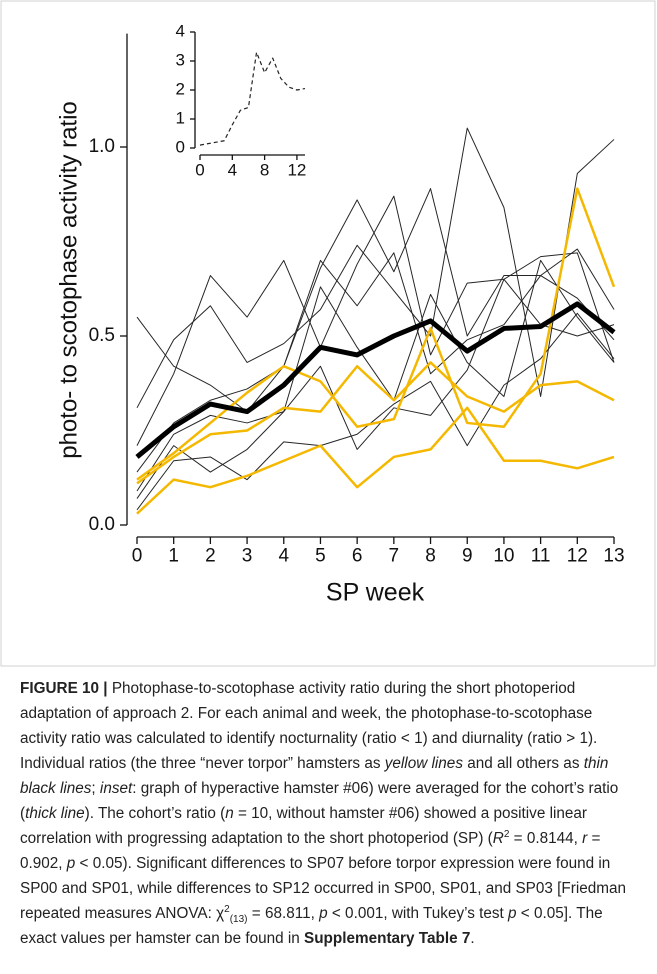 The height and width of the screenshot is (974, 657). What do you see at coordinates (229, 813) in the screenshot?
I see `caption-run-i: n` at bounding box center [229, 813].